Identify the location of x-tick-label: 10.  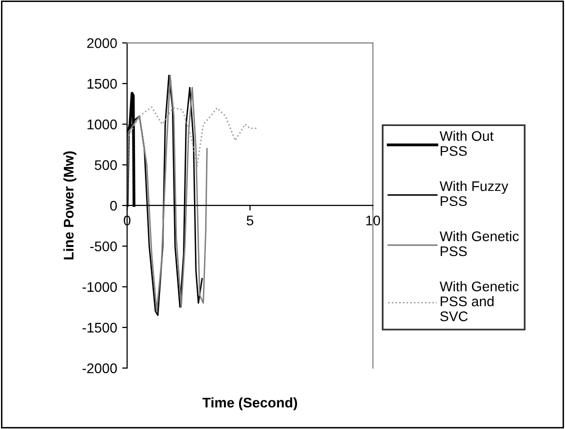
(373, 221).